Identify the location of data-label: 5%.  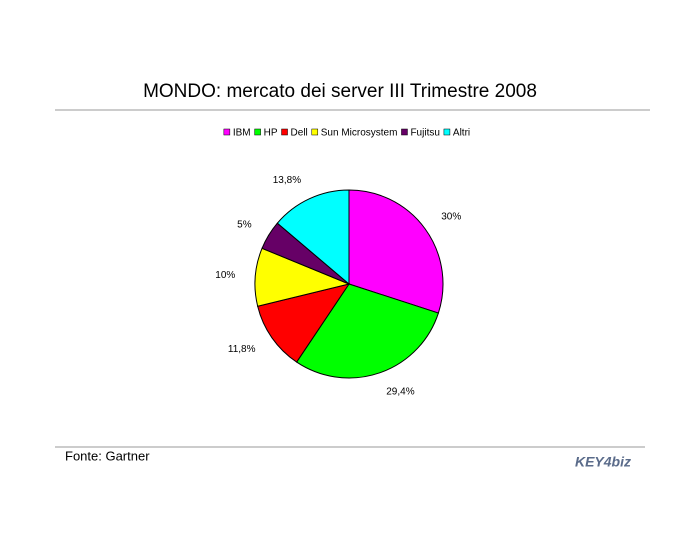
(244, 224).